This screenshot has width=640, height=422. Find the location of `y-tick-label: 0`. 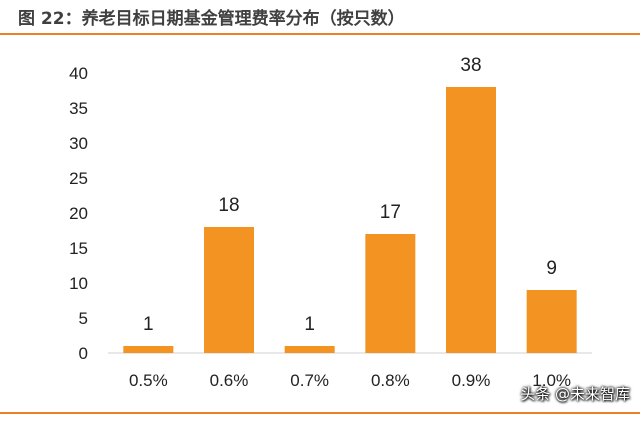

y-tick-label: 0 is located at coordinates (83, 353).